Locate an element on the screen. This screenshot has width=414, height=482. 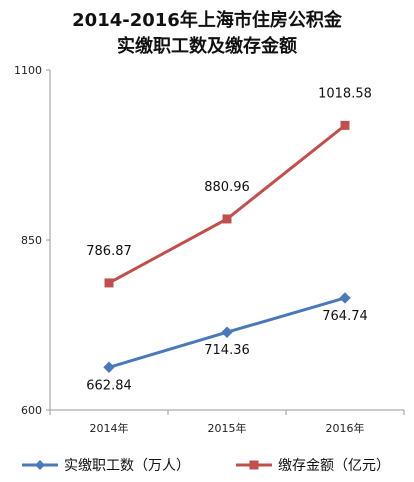
data-label: 1018.58 is located at coordinates (345, 93).